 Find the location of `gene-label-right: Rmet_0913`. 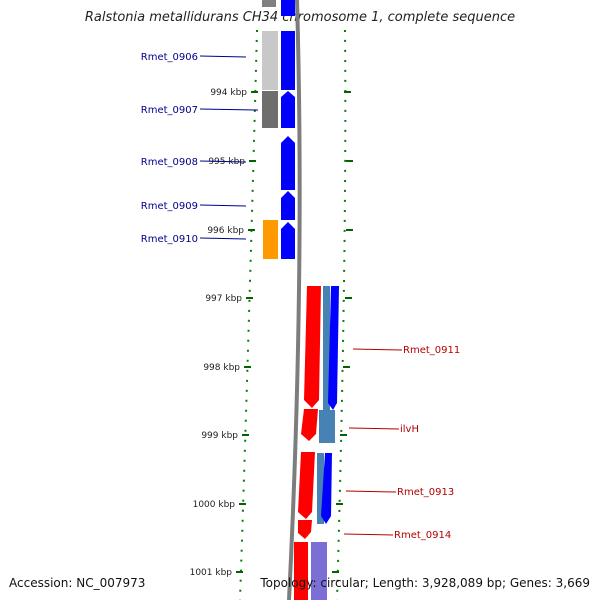

gene-label-right: Rmet_0913 is located at coordinates (425, 492).